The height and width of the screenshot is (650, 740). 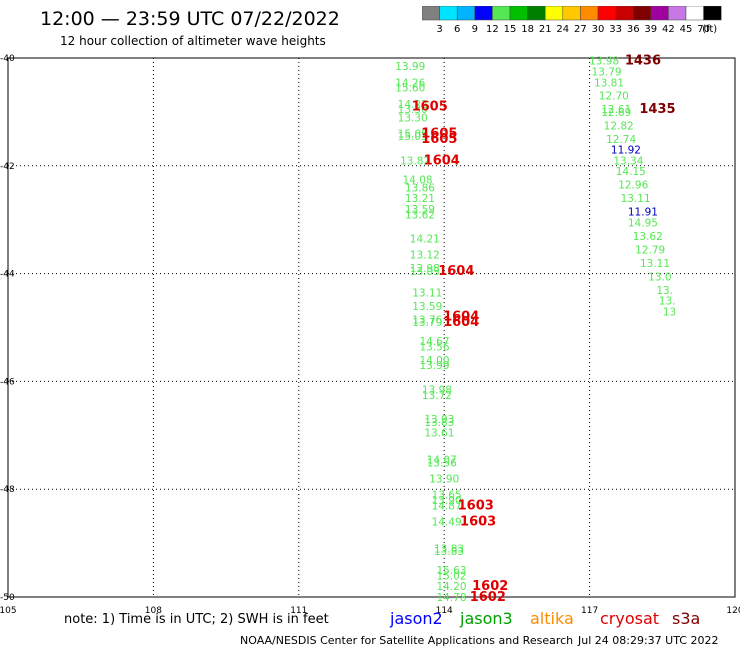 What do you see at coordinates (298, 611) in the screenshot?
I see `lon-tick-label: 111` at bounding box center [298, 611].